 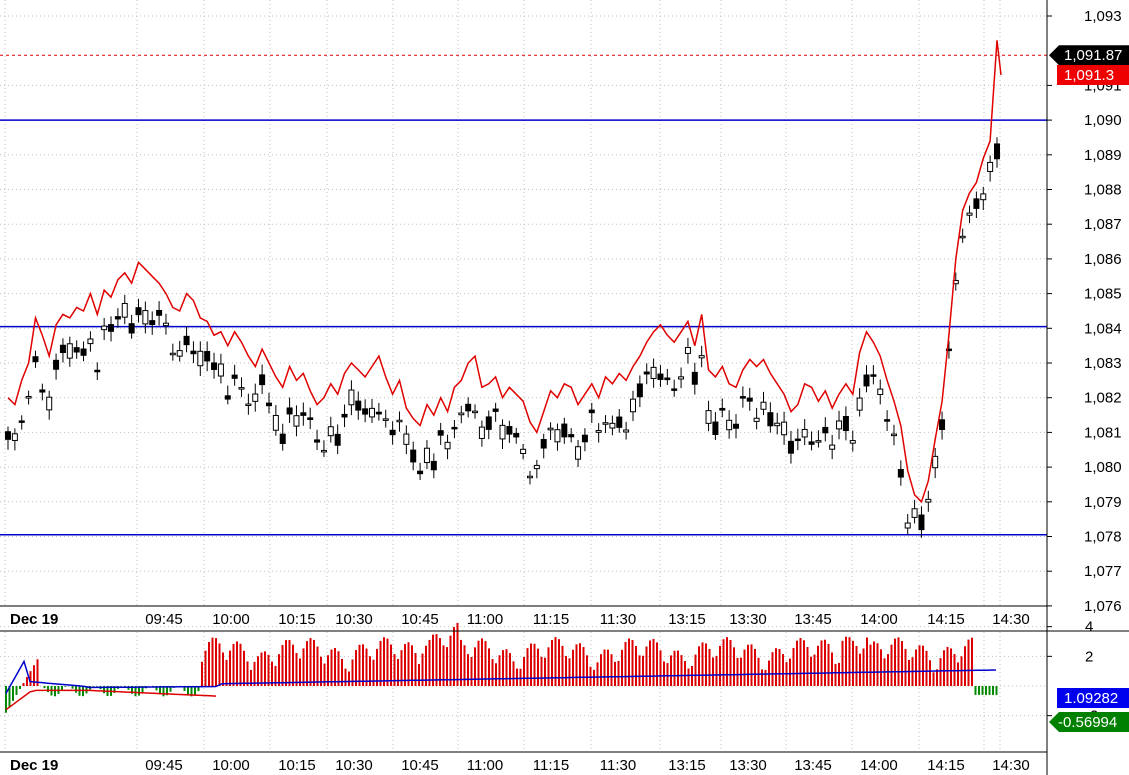 What do you see at coordinates (1103, 398) in the screenshot?
I see `y-tick-label: 1,082` at bounding box center [1103, 398].